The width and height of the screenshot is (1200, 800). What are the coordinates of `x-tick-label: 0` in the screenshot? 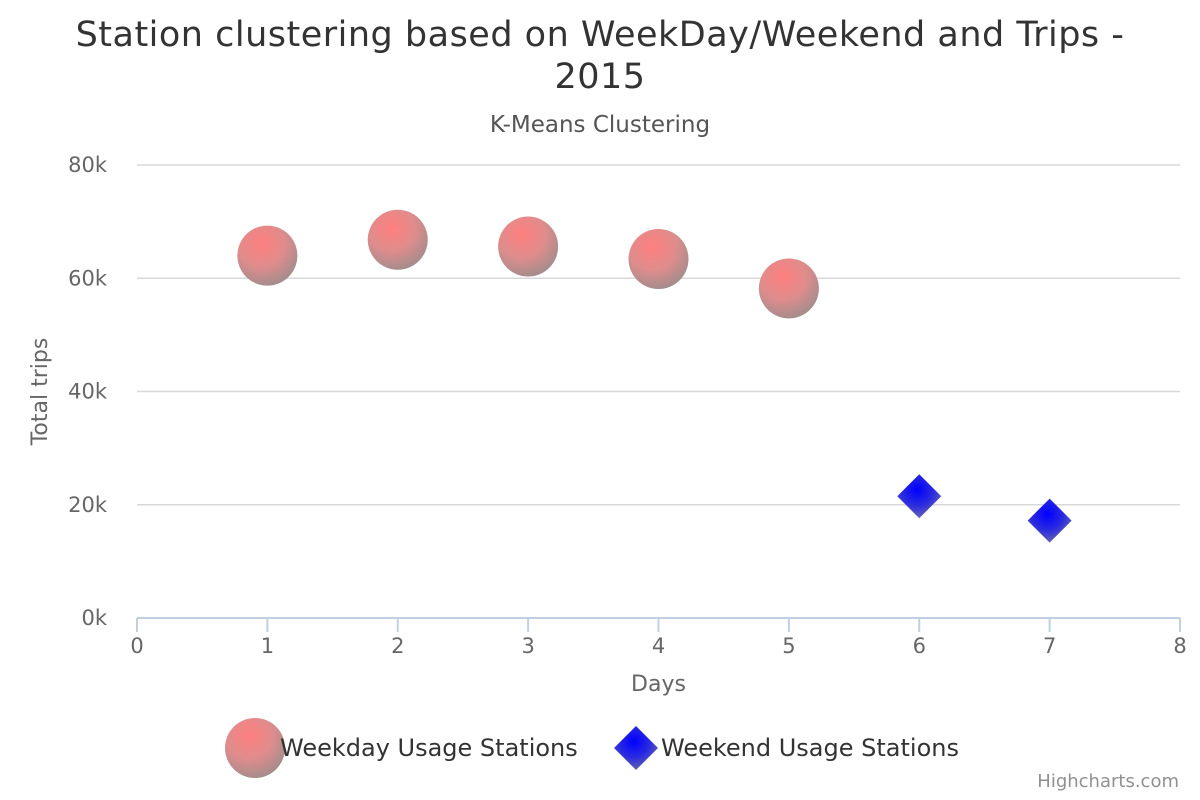 It's located at (136, 646).